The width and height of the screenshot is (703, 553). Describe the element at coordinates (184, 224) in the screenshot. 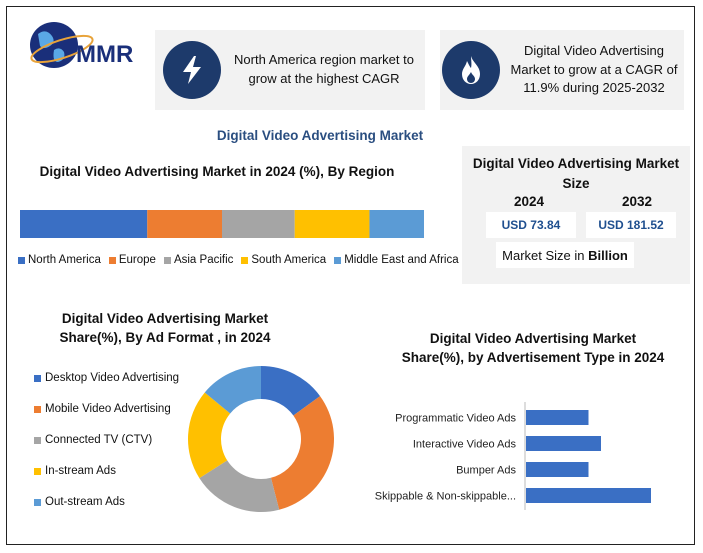

I see `region-segment-europe` at that location.